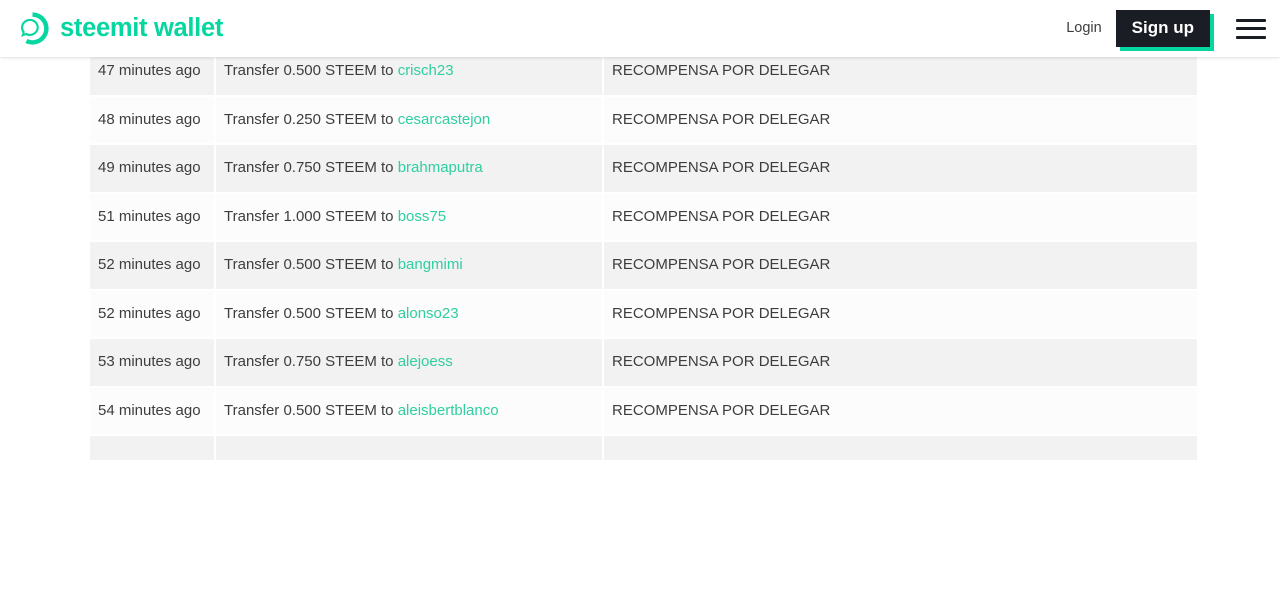 The height and width of the screenshot is (593, 1280). What do you see at coordinates (32, 28) in the screenshot?
I see `steemit-speech-bubble-logo-icon` at bounding box center [32, 28].